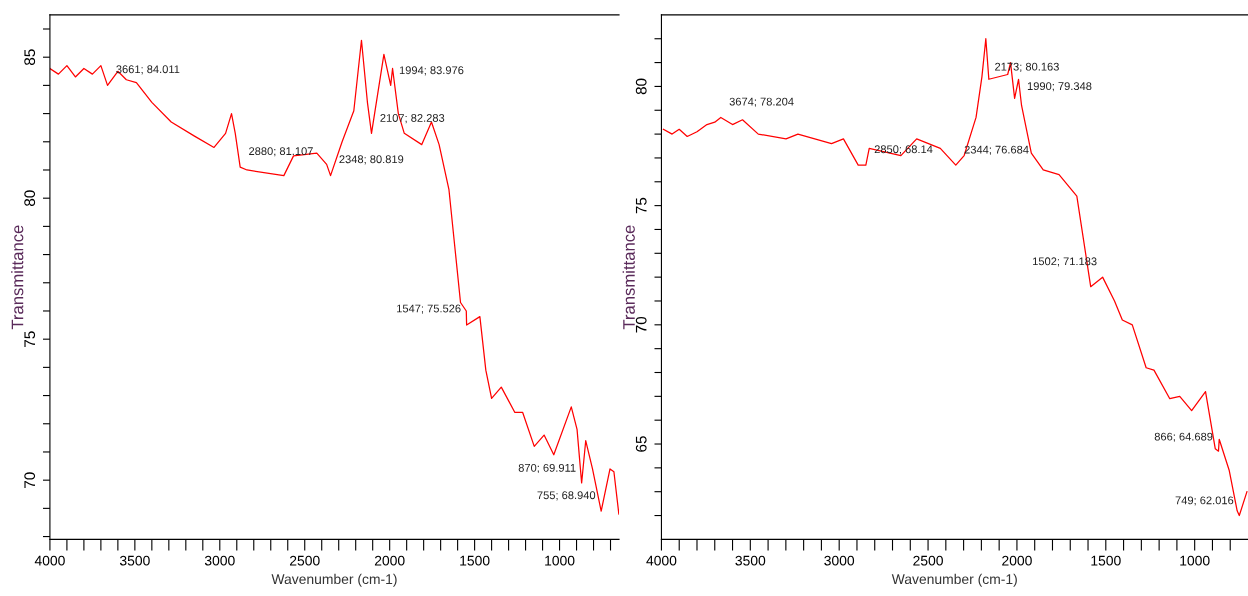  Describe the element at coordinates (371, 160) in the screenshot. I see `annotation: 2348; 80.819` at that location.